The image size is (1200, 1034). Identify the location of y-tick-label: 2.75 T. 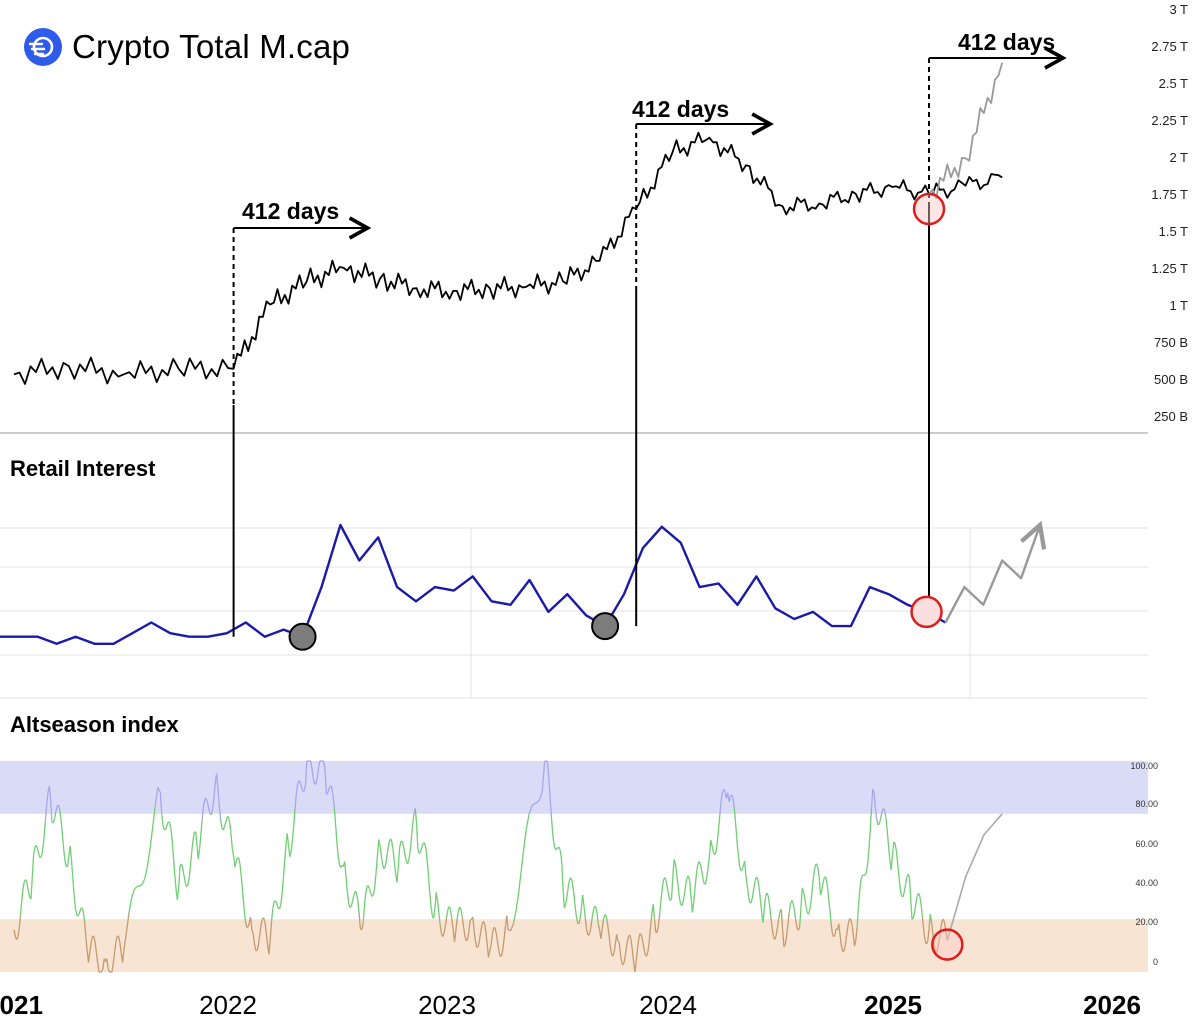
(1169, 46).